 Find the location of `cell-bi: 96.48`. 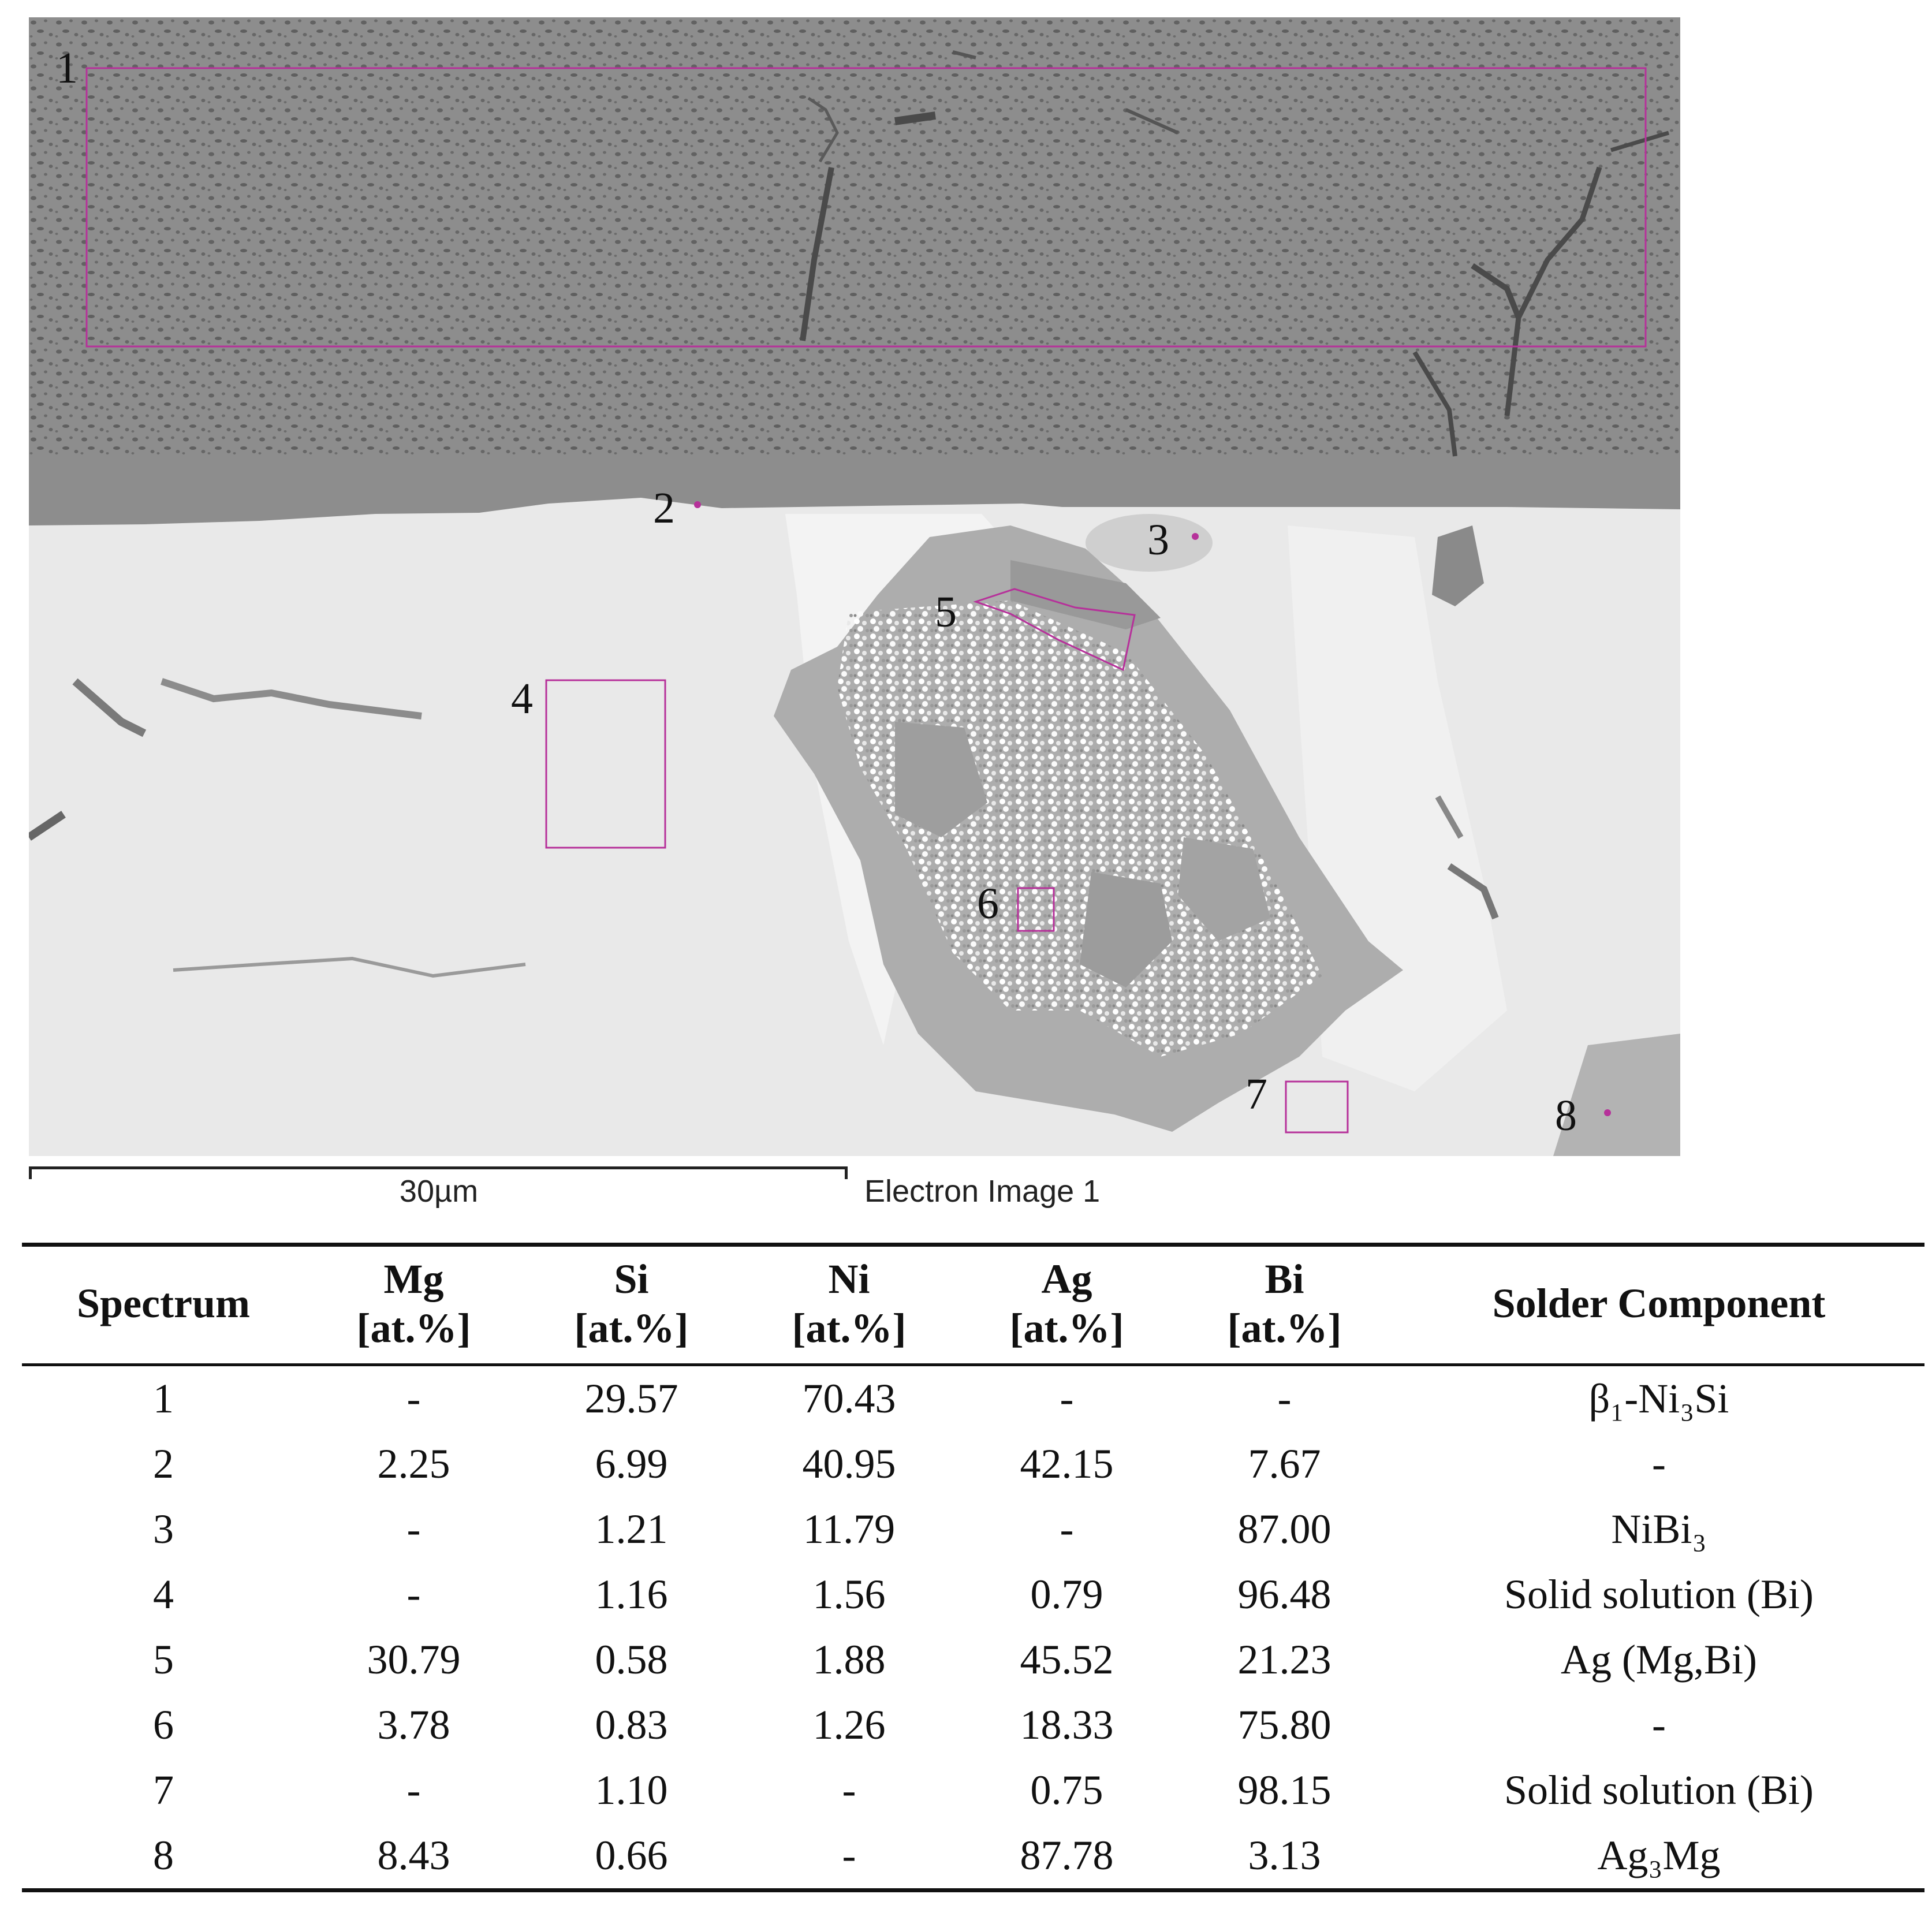

cell-bi: 96.48 is located at coordinates (1284, 1594).